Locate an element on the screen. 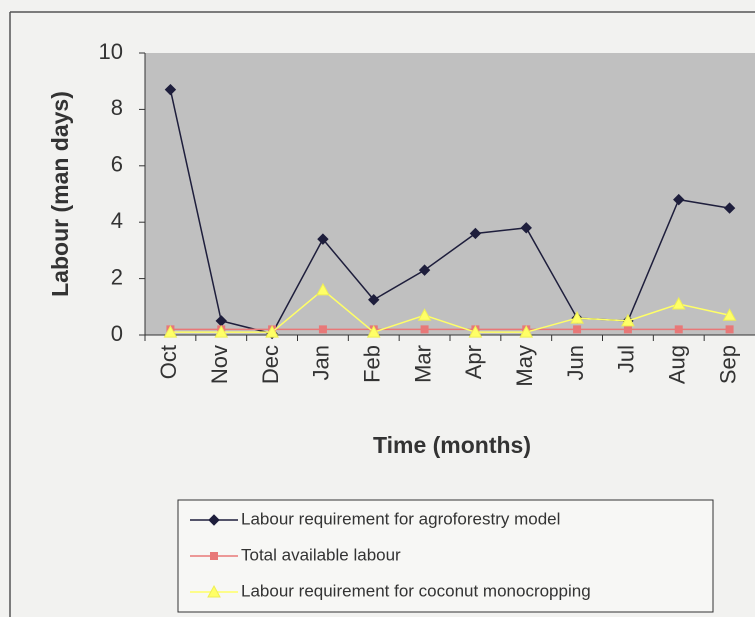 This screenshot has width=755, height=617. x-tick-label: Nov is located at coordinates (219, 364).